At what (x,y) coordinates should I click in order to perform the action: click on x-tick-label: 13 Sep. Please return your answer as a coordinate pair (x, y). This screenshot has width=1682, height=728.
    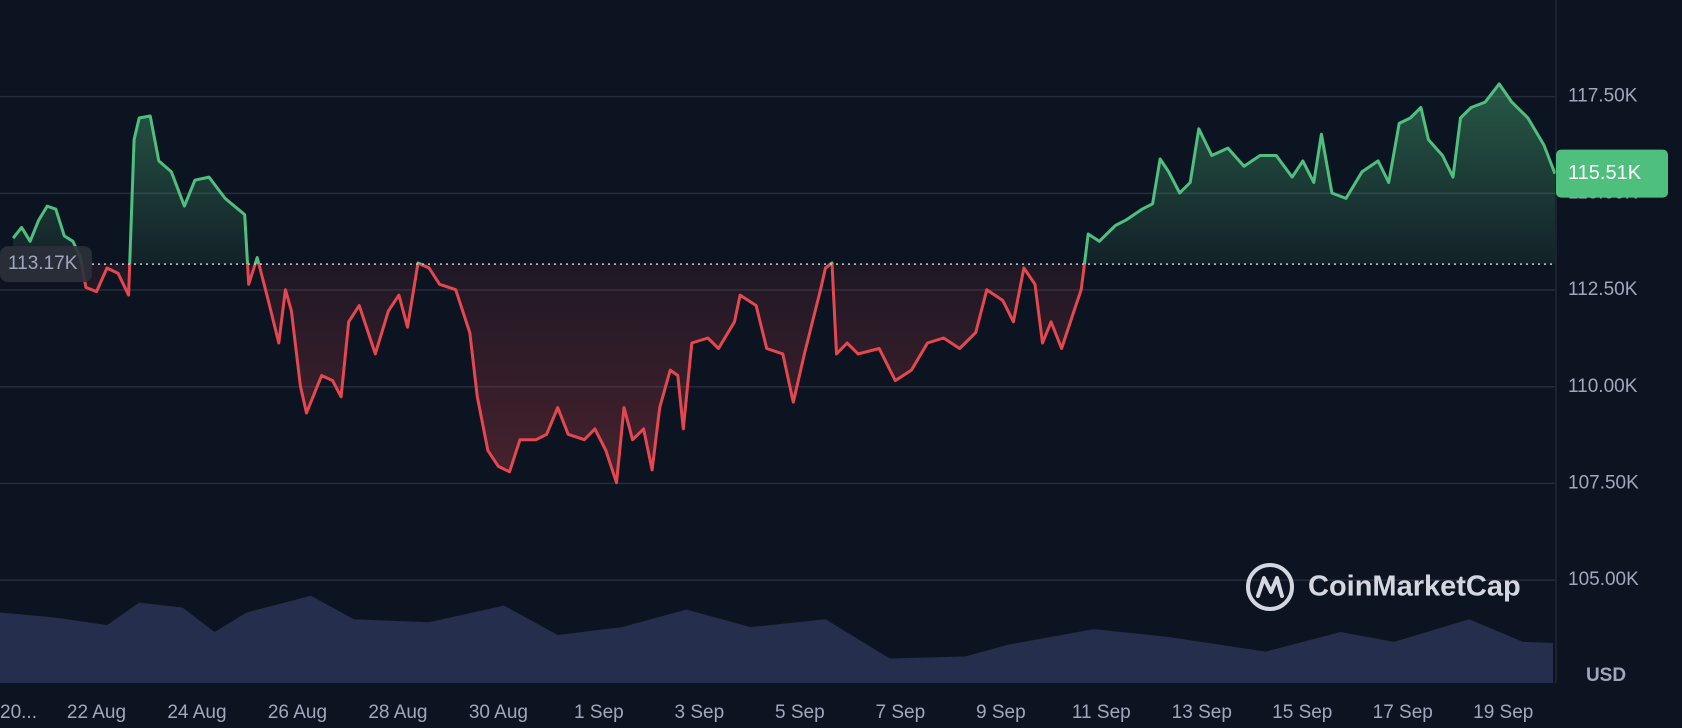
    Looking at the image, I should click on (1202, 712).